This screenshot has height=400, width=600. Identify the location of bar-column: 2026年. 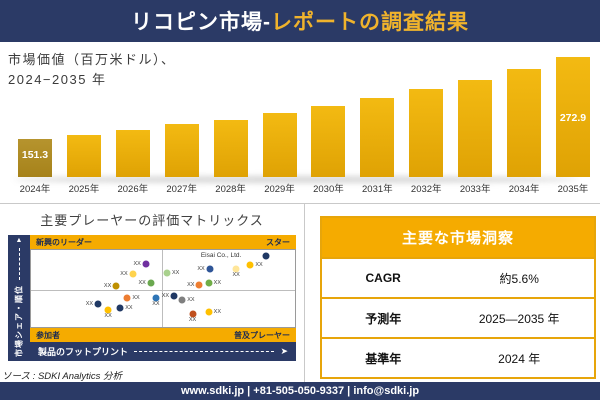
(132, 162).